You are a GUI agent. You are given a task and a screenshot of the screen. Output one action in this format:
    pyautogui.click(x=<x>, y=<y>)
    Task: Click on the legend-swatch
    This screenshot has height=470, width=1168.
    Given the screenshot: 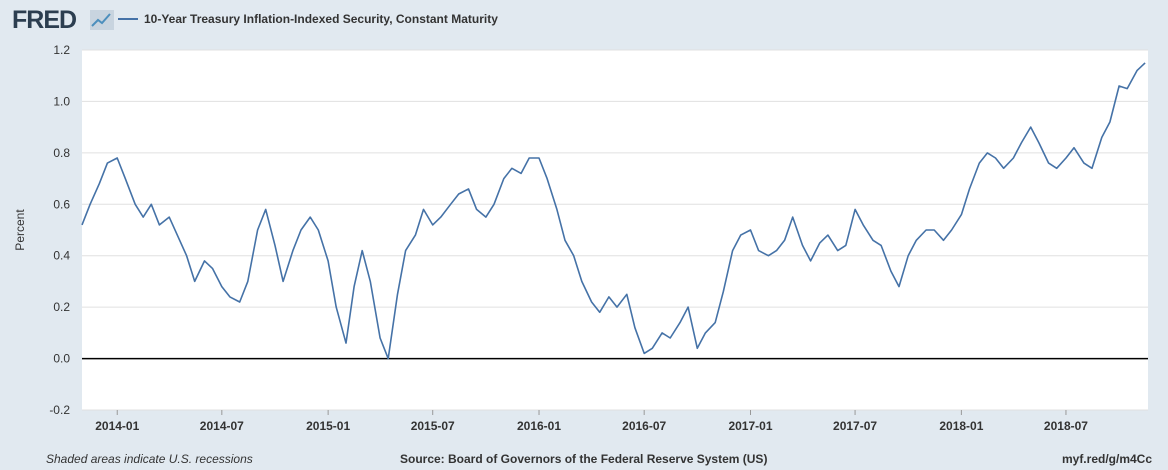 What is the action you would take?
    pyautogui.click(x=128, y=19)
    